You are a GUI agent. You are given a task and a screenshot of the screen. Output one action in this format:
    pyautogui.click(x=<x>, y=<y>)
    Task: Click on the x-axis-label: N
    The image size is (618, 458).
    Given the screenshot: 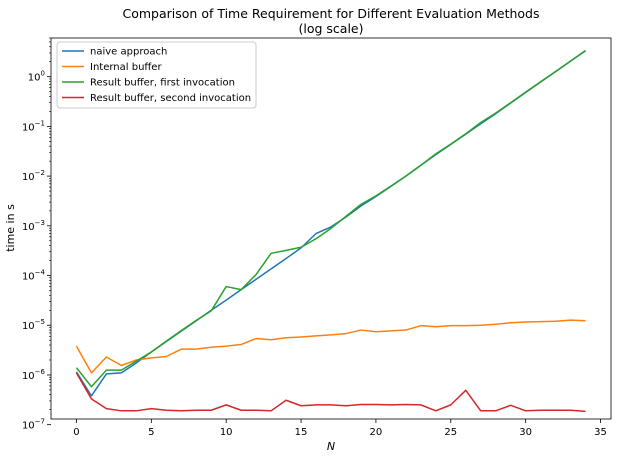 What is the action you would take?
    pyautogui.click(x=331, y=446)
    